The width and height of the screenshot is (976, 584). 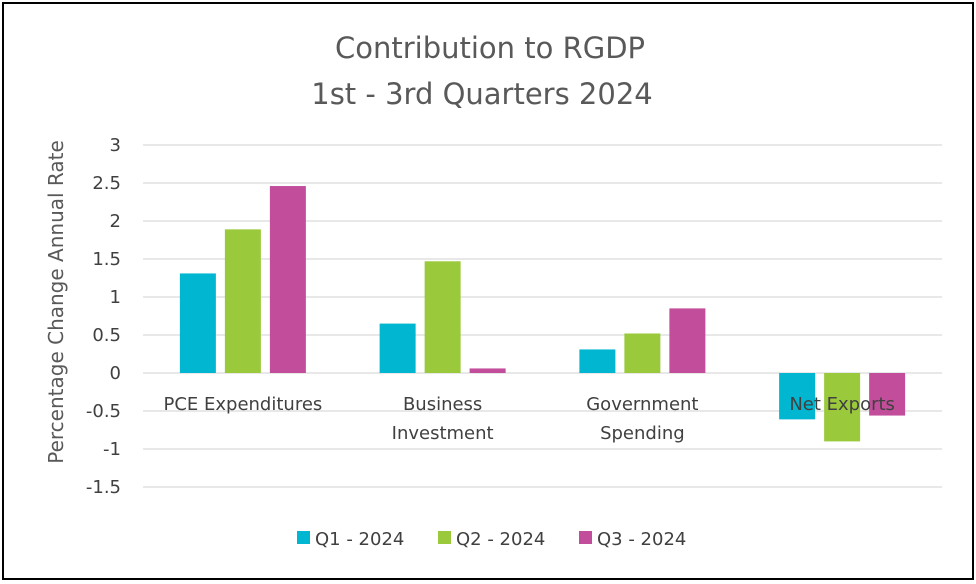 I want to click on legend: Q1 - 2024 Q2 - 2024 Q3 - 2024, so click(x=491, y=539).